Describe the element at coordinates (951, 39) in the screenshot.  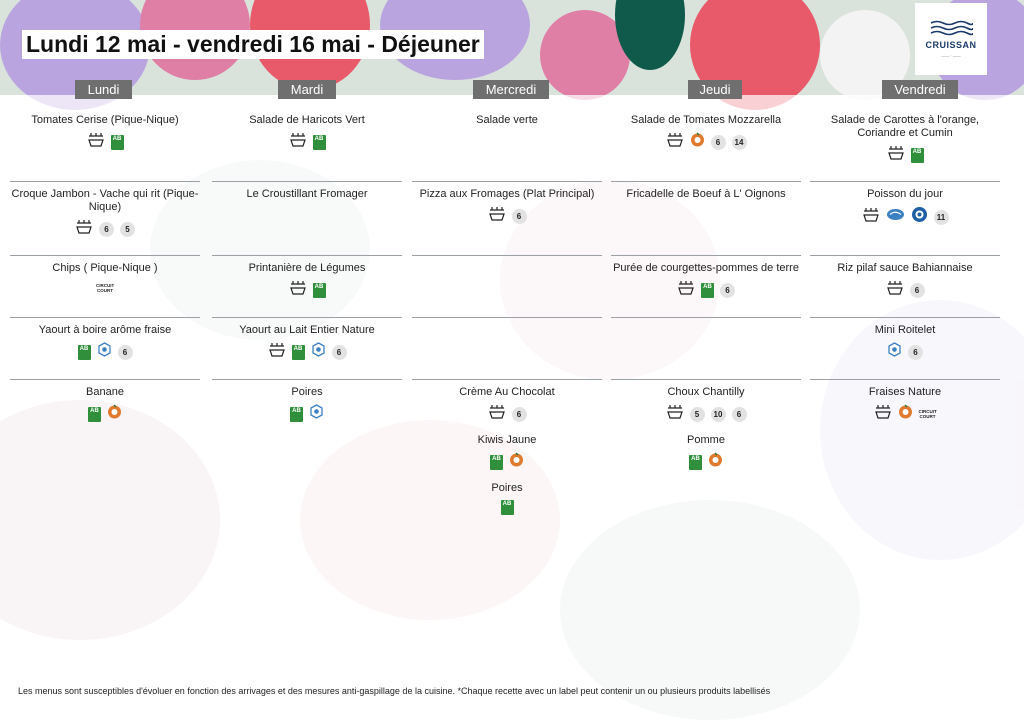
I see `cruissan-logo: CRUISSAN —— · ——` at that location.